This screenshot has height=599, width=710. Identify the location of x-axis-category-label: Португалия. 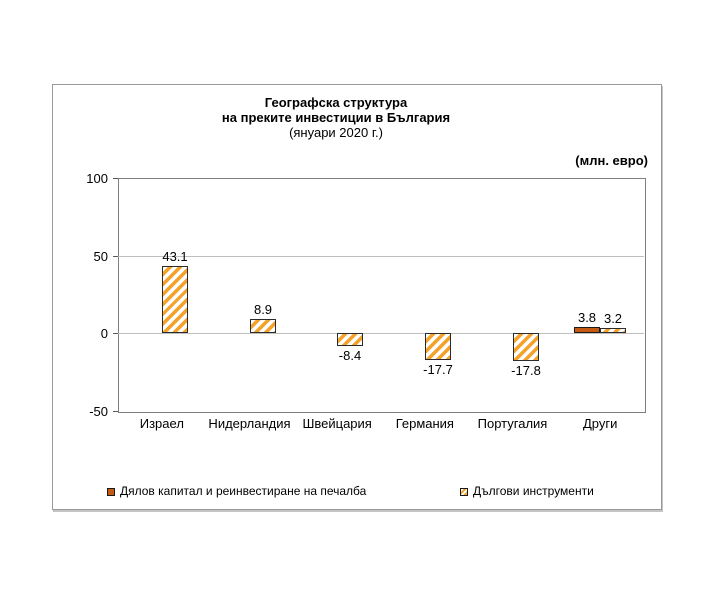
(512, 423).